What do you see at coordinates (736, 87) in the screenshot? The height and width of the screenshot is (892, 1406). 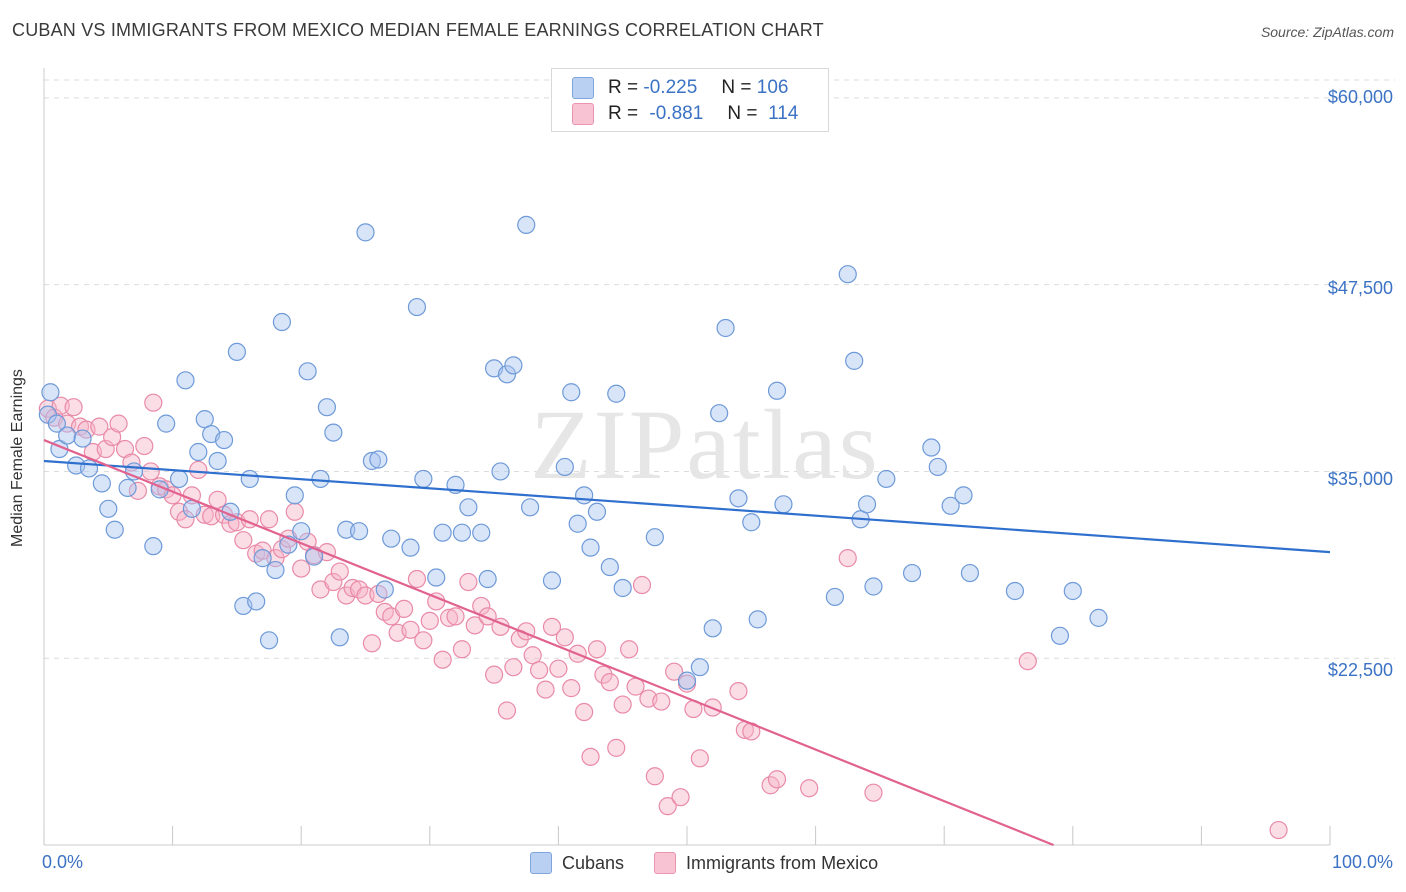 I see `n-label: N =` at bounding box center [736, 87].